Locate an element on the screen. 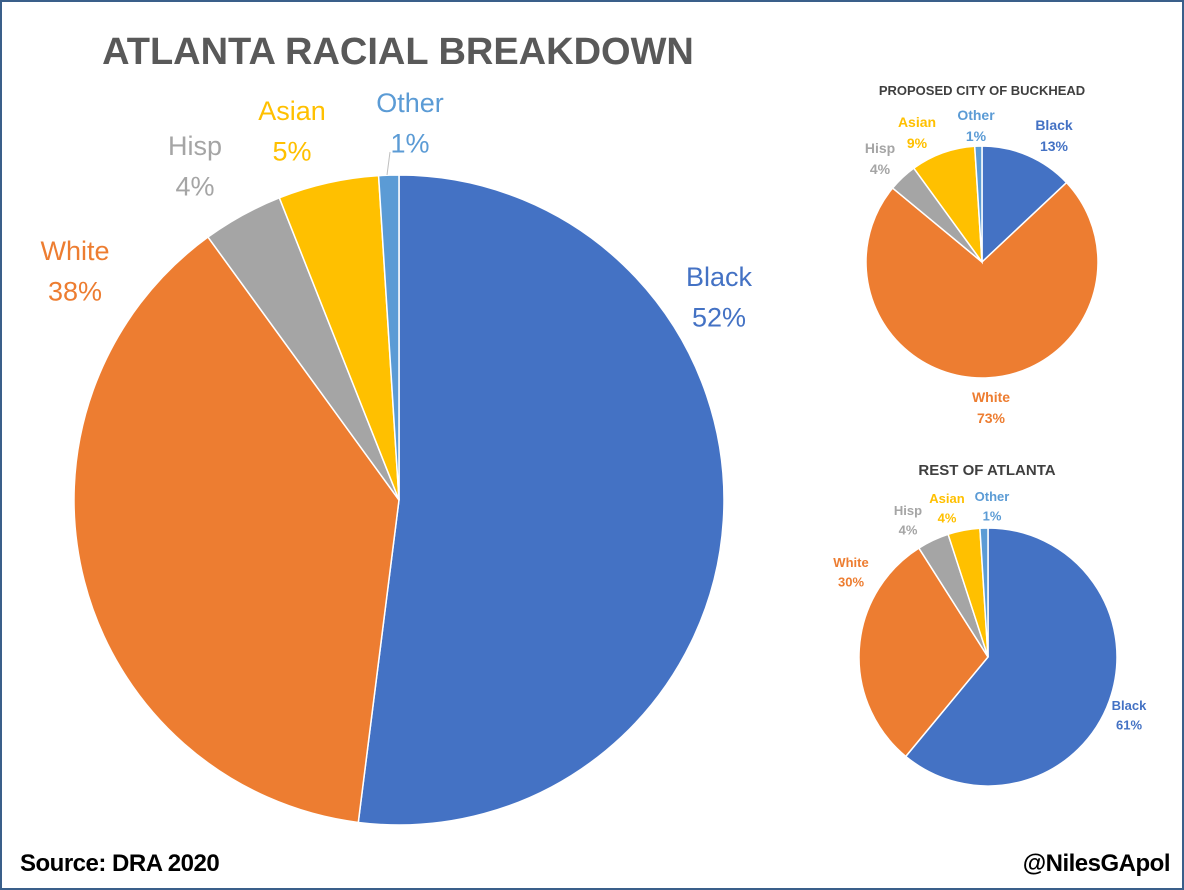 The height and width of the screenshot is (890, 1184). leader-line-other is located at coordinates (388, 163).